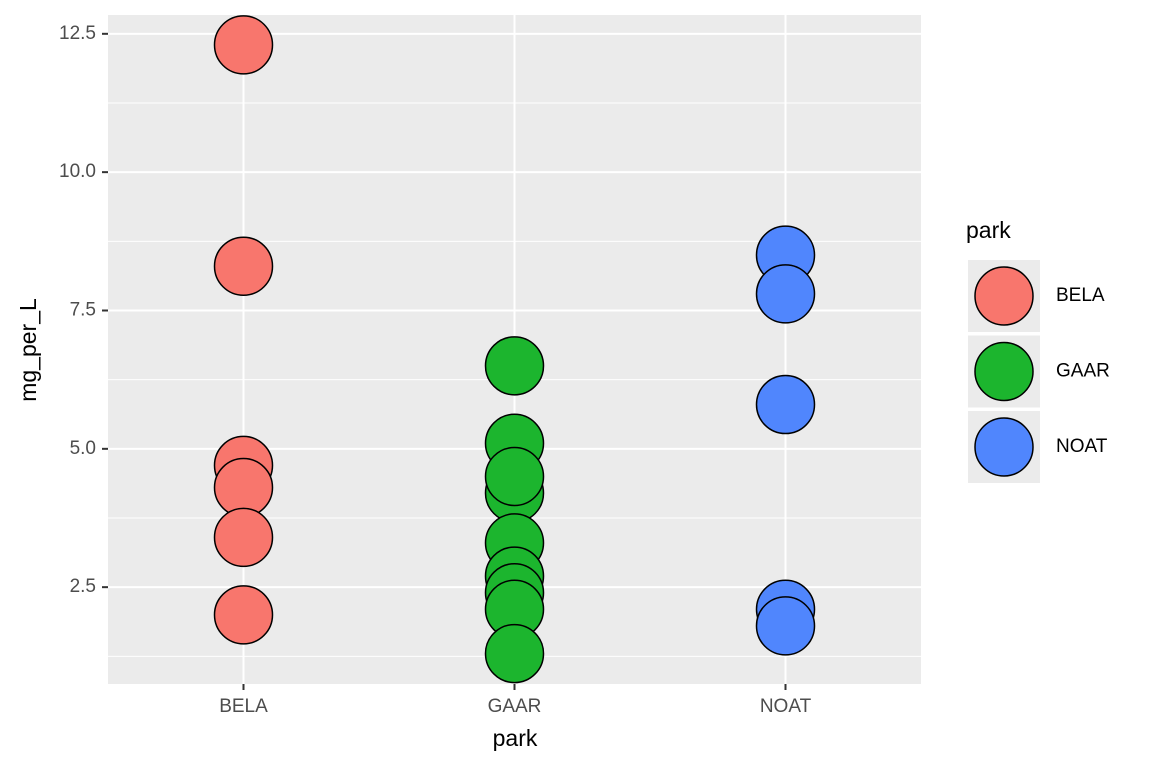 The height and width of the screenshot is (768, 1152). I want to click on legend-title: park, so click(988, 230).